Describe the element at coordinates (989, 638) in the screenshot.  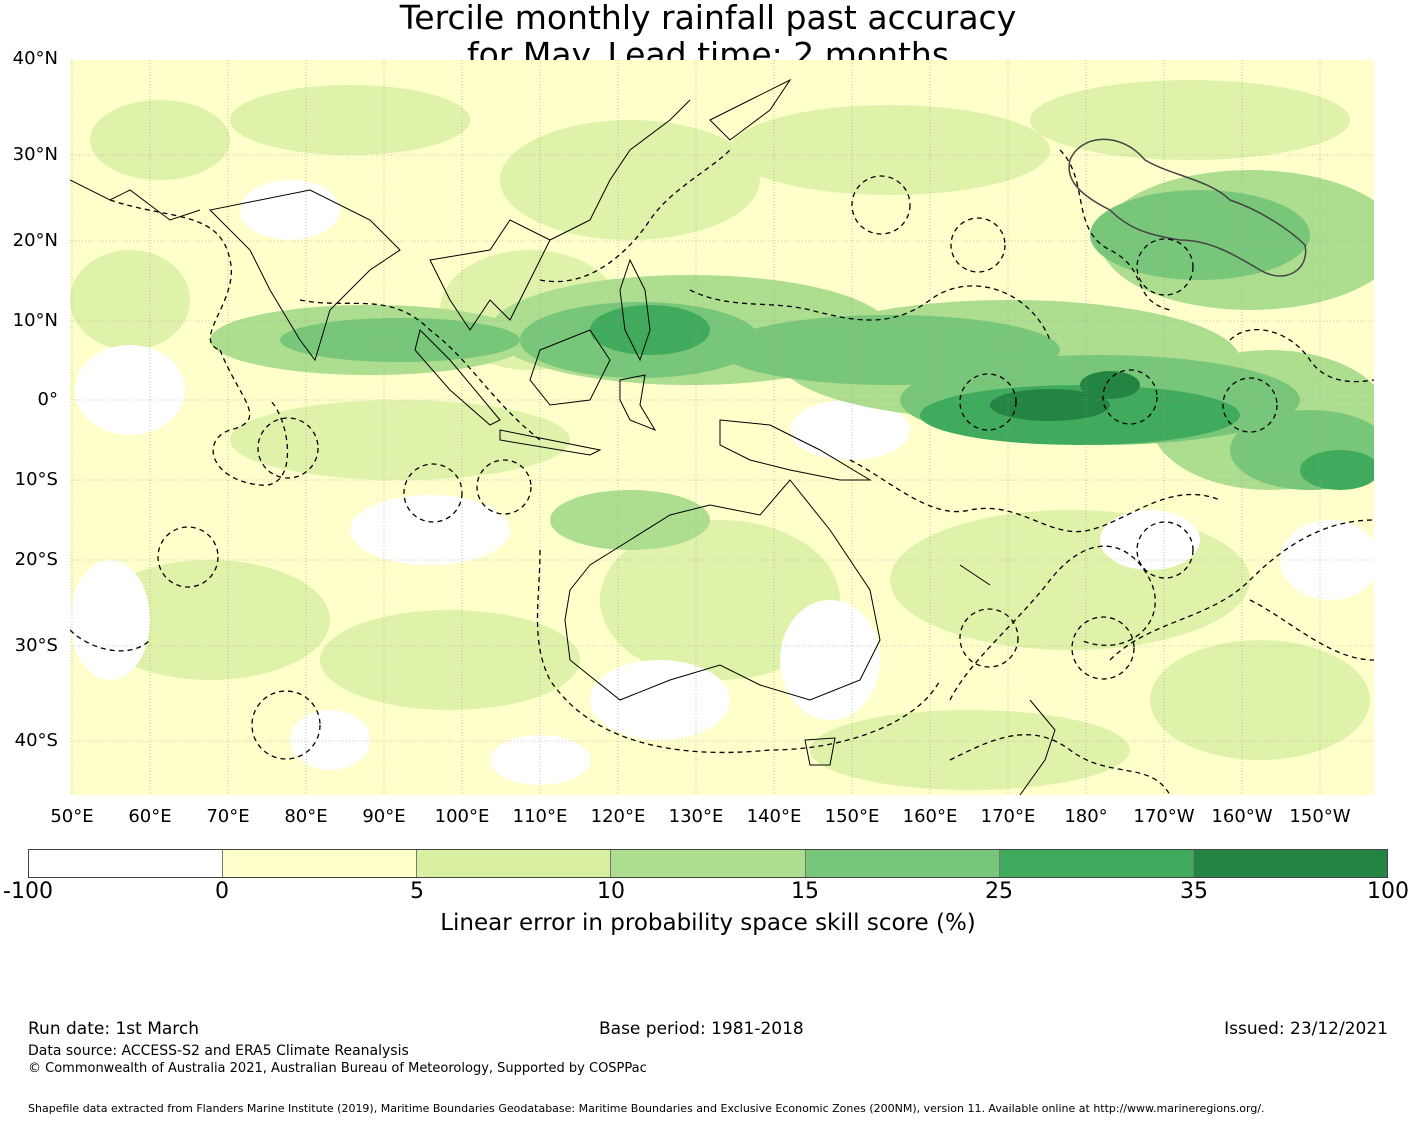
I see `eez-circle-norfolk` at that location.